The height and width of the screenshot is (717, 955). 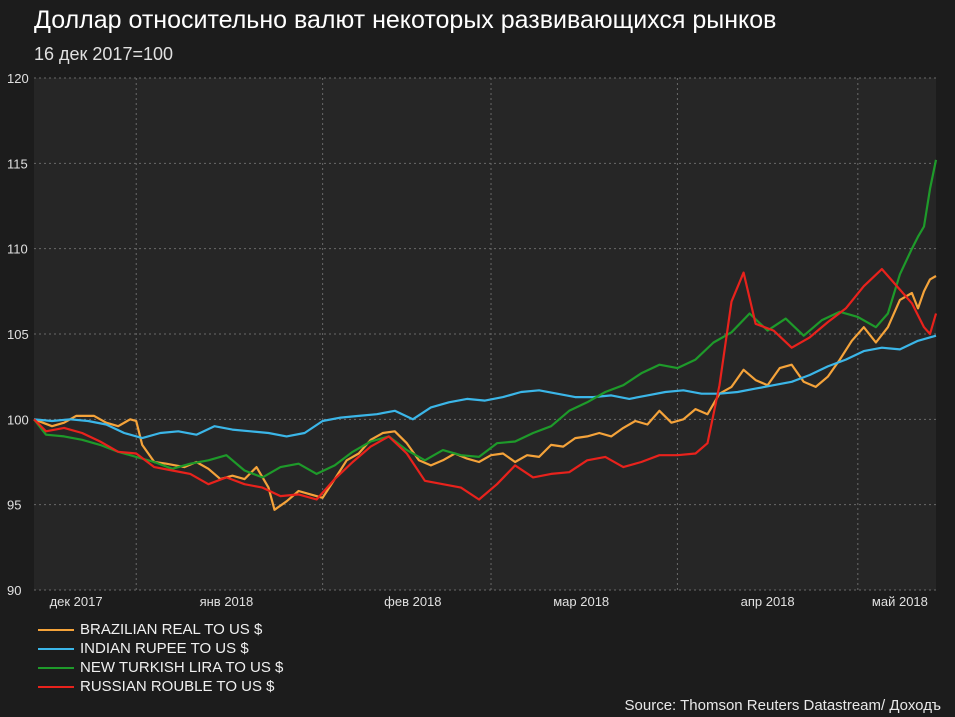 I want to click on x-tick-label: май 2018, so click(x=900, y=601).